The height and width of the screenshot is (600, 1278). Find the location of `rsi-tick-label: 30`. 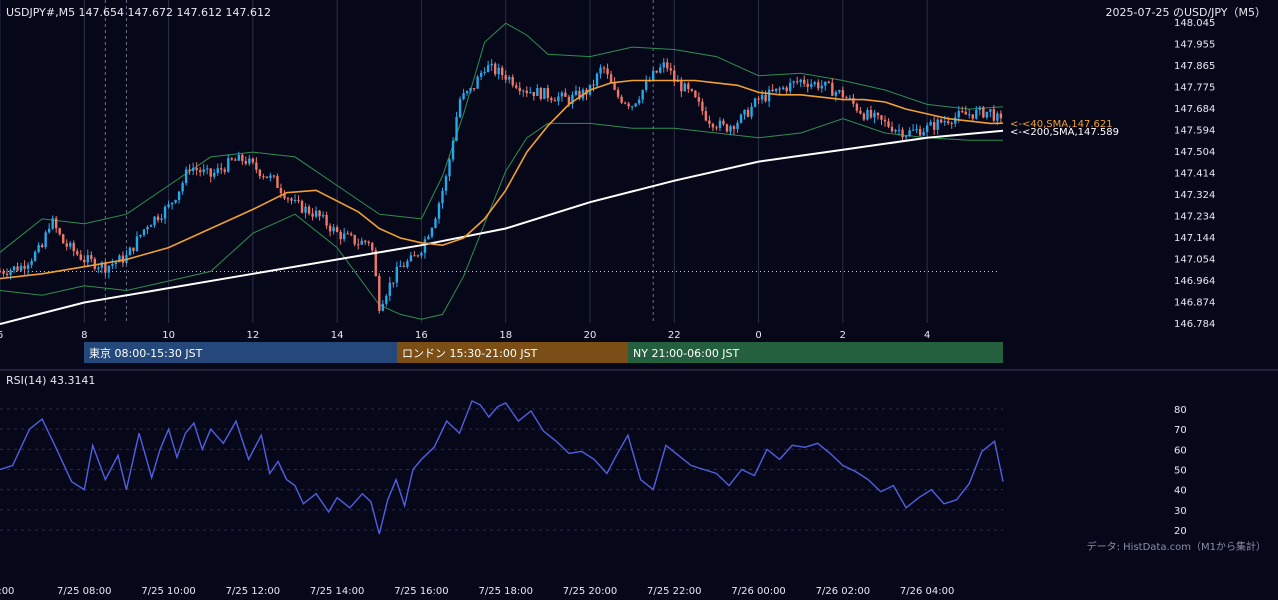

rsi-tick-label: 30 is located at coordinates (1180, 511).